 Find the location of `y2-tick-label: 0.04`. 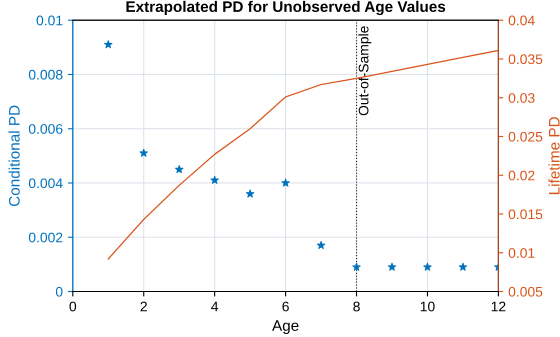

y2-tick-label: 0.04 is located at coordinates (521, 21).